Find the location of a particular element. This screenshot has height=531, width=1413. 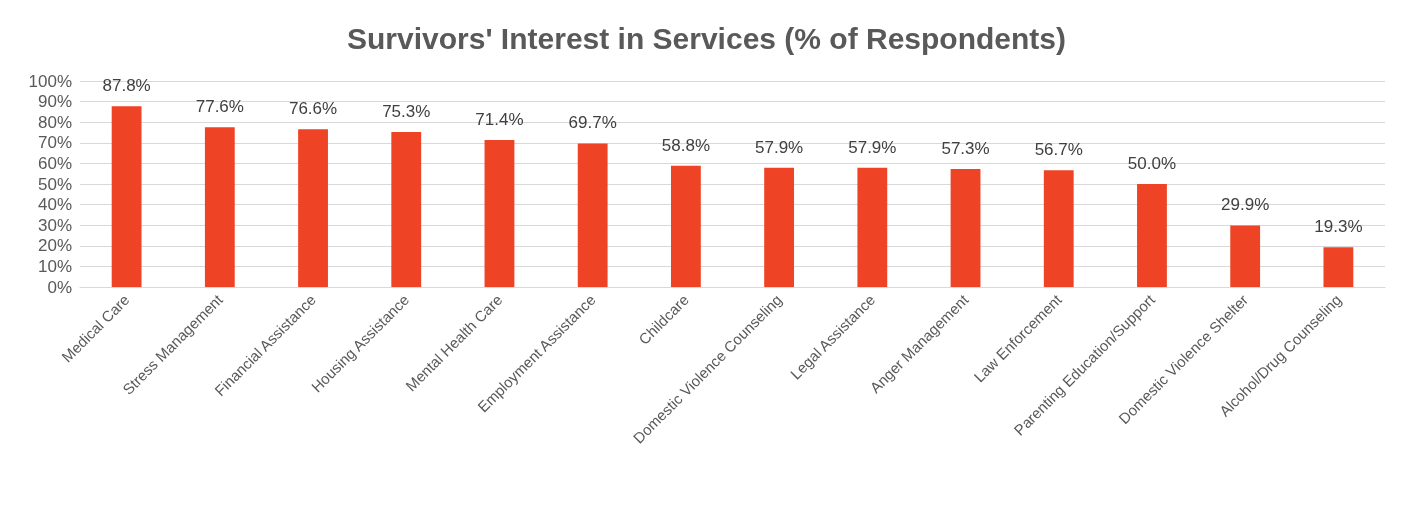

chart-title: Survivors' Interest in Services (% of Respondents) is located at coordinates (706, 38).